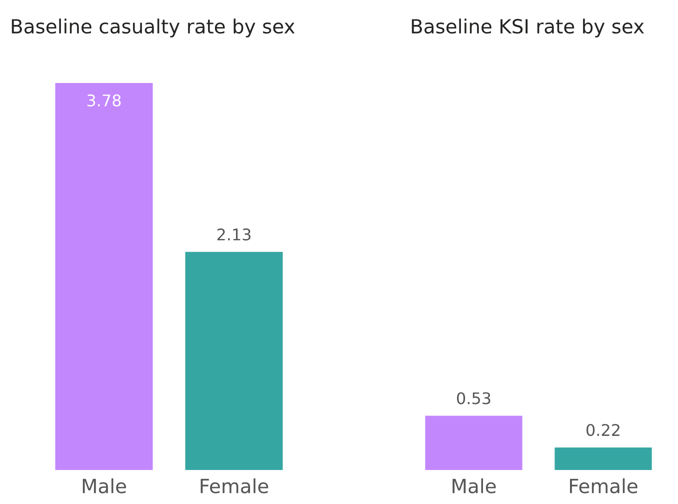 This screenshot has height=504, width=678. I want to click on data-label: 0.22, so click(603, 430).